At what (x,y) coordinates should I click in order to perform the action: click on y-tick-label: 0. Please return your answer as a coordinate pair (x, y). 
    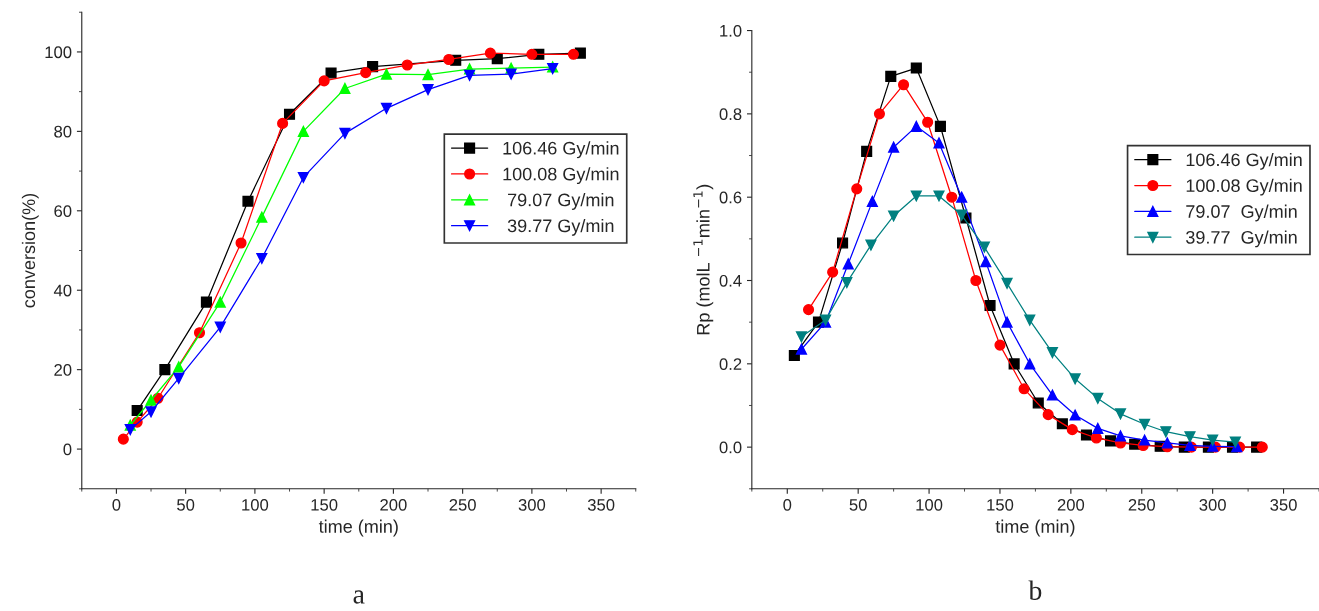
    Looking at the image, I should click on (67, 449).